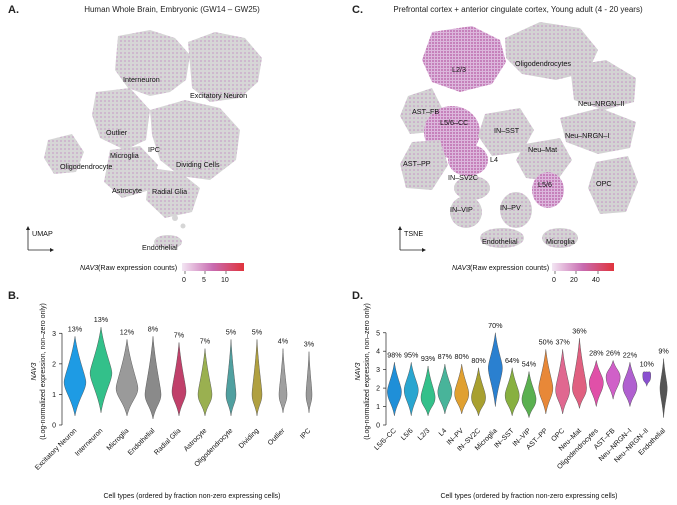  What do you see at coordinates (468, 160) in the screenshot?
I see `cluster-l4-blob` at bounding box center [468, 160].